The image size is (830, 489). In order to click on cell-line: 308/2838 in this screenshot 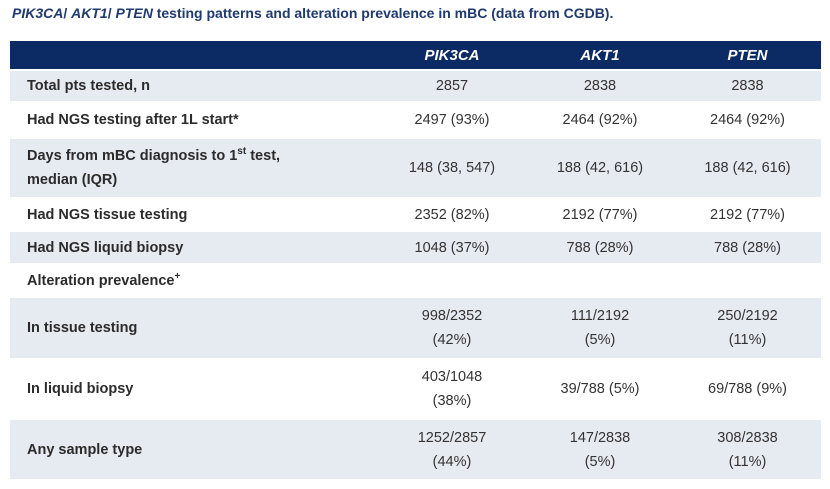, I will do `click(747, 437)`.